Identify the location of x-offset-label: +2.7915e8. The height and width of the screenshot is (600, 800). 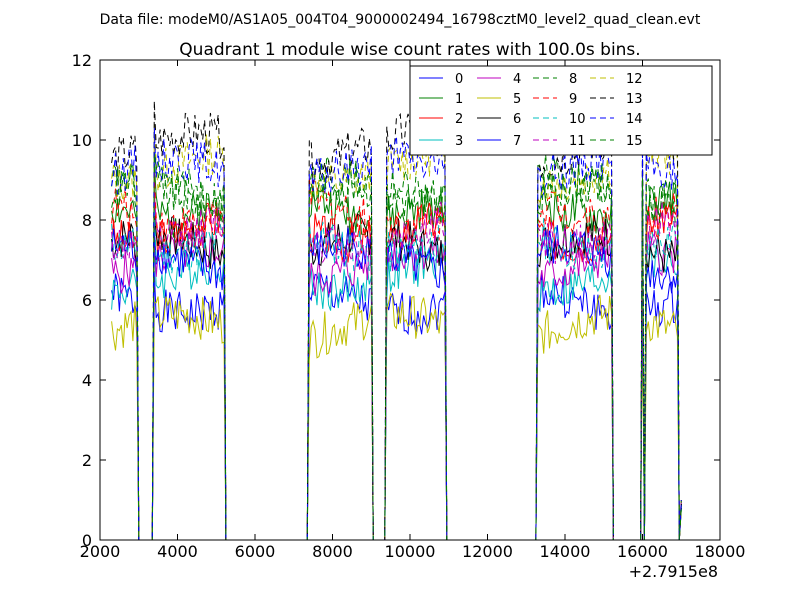
(673, 571).